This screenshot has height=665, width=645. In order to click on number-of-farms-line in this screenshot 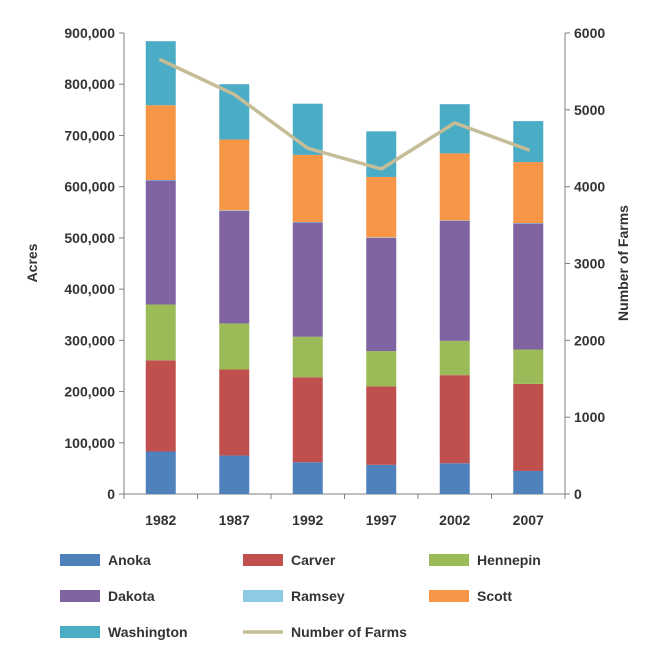, I will do `click(345, 114)`.